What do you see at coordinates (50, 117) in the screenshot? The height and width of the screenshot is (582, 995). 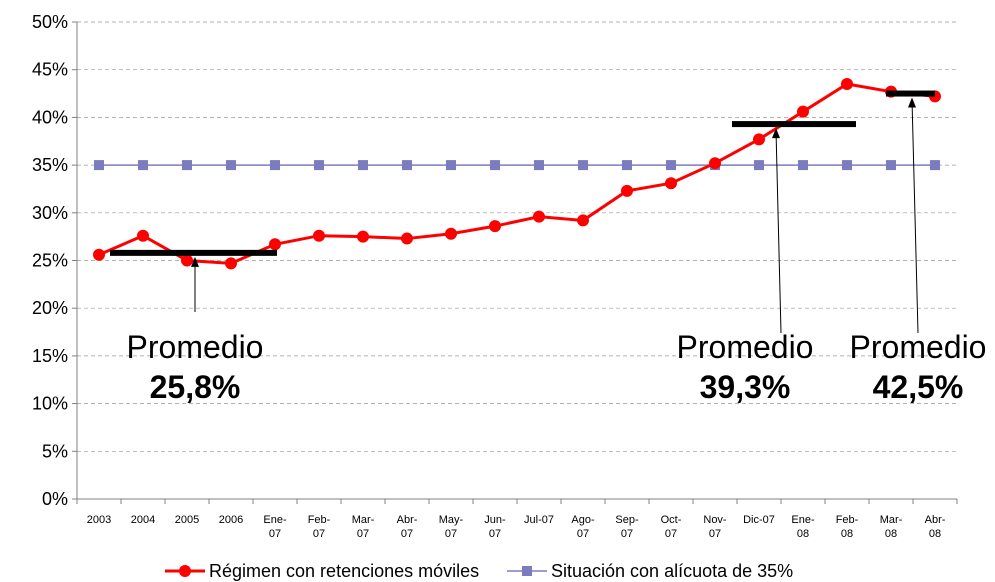 I see `y-tick-label: 40%` at bounding box center [50, 117].